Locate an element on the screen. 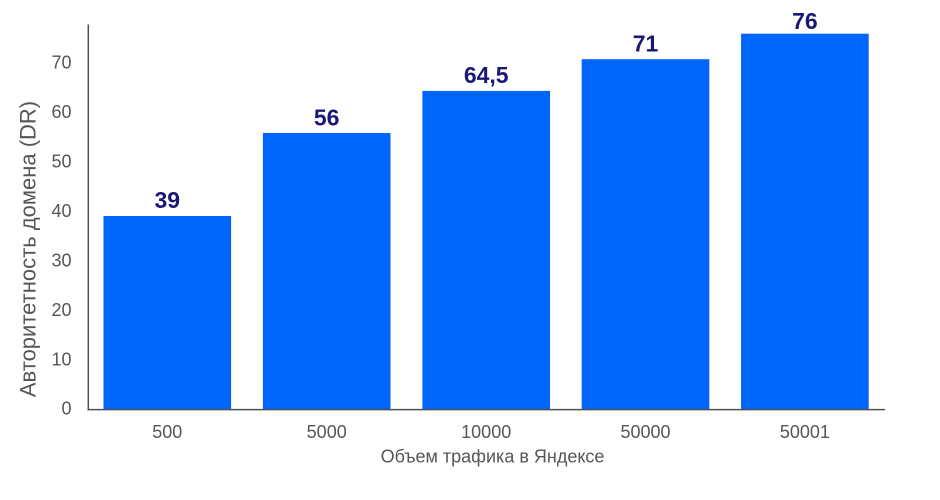  svg-text: 10000 is located at coordinates (486, 432).